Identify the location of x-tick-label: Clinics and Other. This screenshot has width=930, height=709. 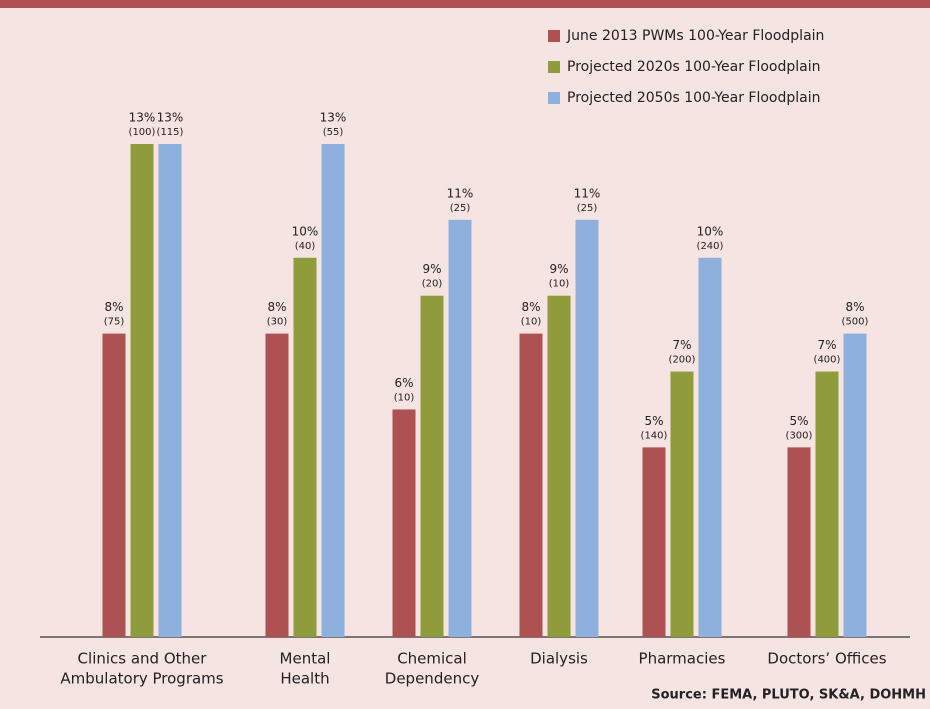
(143, 659).